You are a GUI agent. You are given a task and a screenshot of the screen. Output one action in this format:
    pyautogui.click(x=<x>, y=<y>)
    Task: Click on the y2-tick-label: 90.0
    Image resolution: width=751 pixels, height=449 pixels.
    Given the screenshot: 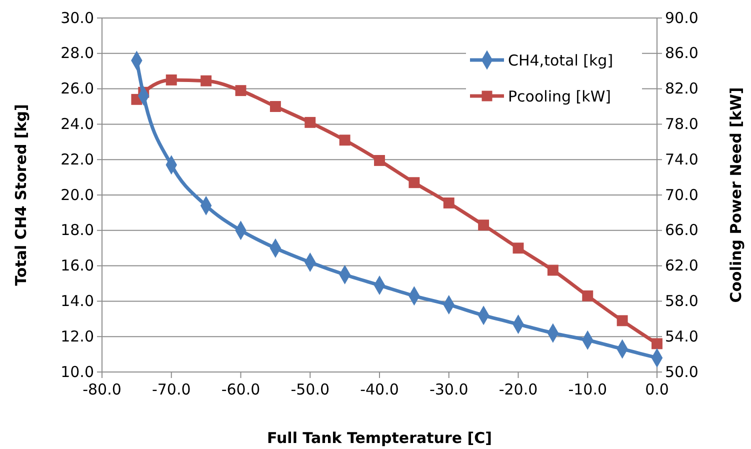 What is the action you would take?
    pyautogui.click(x=681, y=17)
    